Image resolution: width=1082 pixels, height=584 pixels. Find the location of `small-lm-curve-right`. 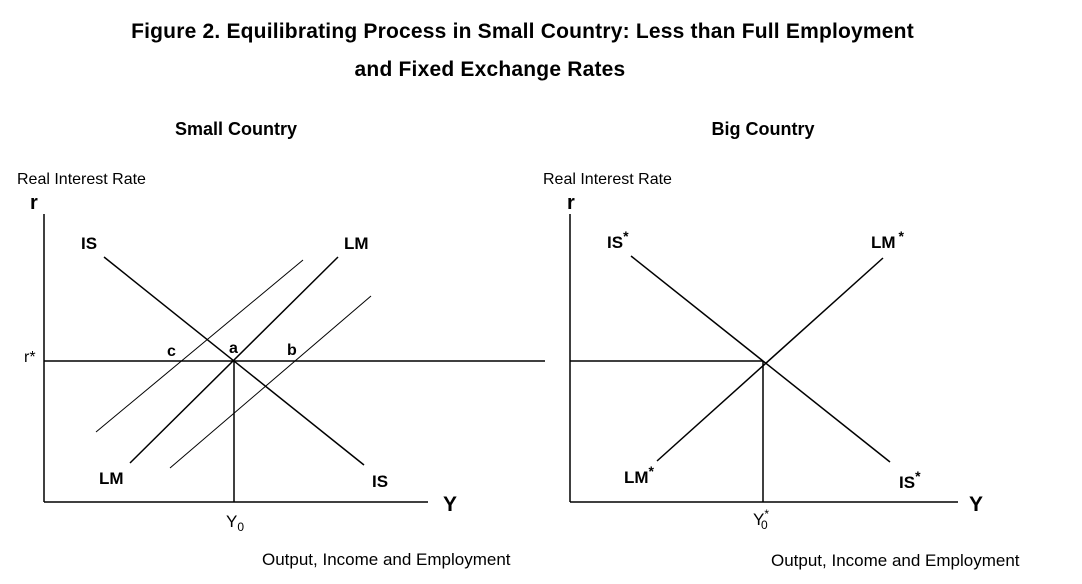

small-lm-curve-right is located at coordinates (270, 382).